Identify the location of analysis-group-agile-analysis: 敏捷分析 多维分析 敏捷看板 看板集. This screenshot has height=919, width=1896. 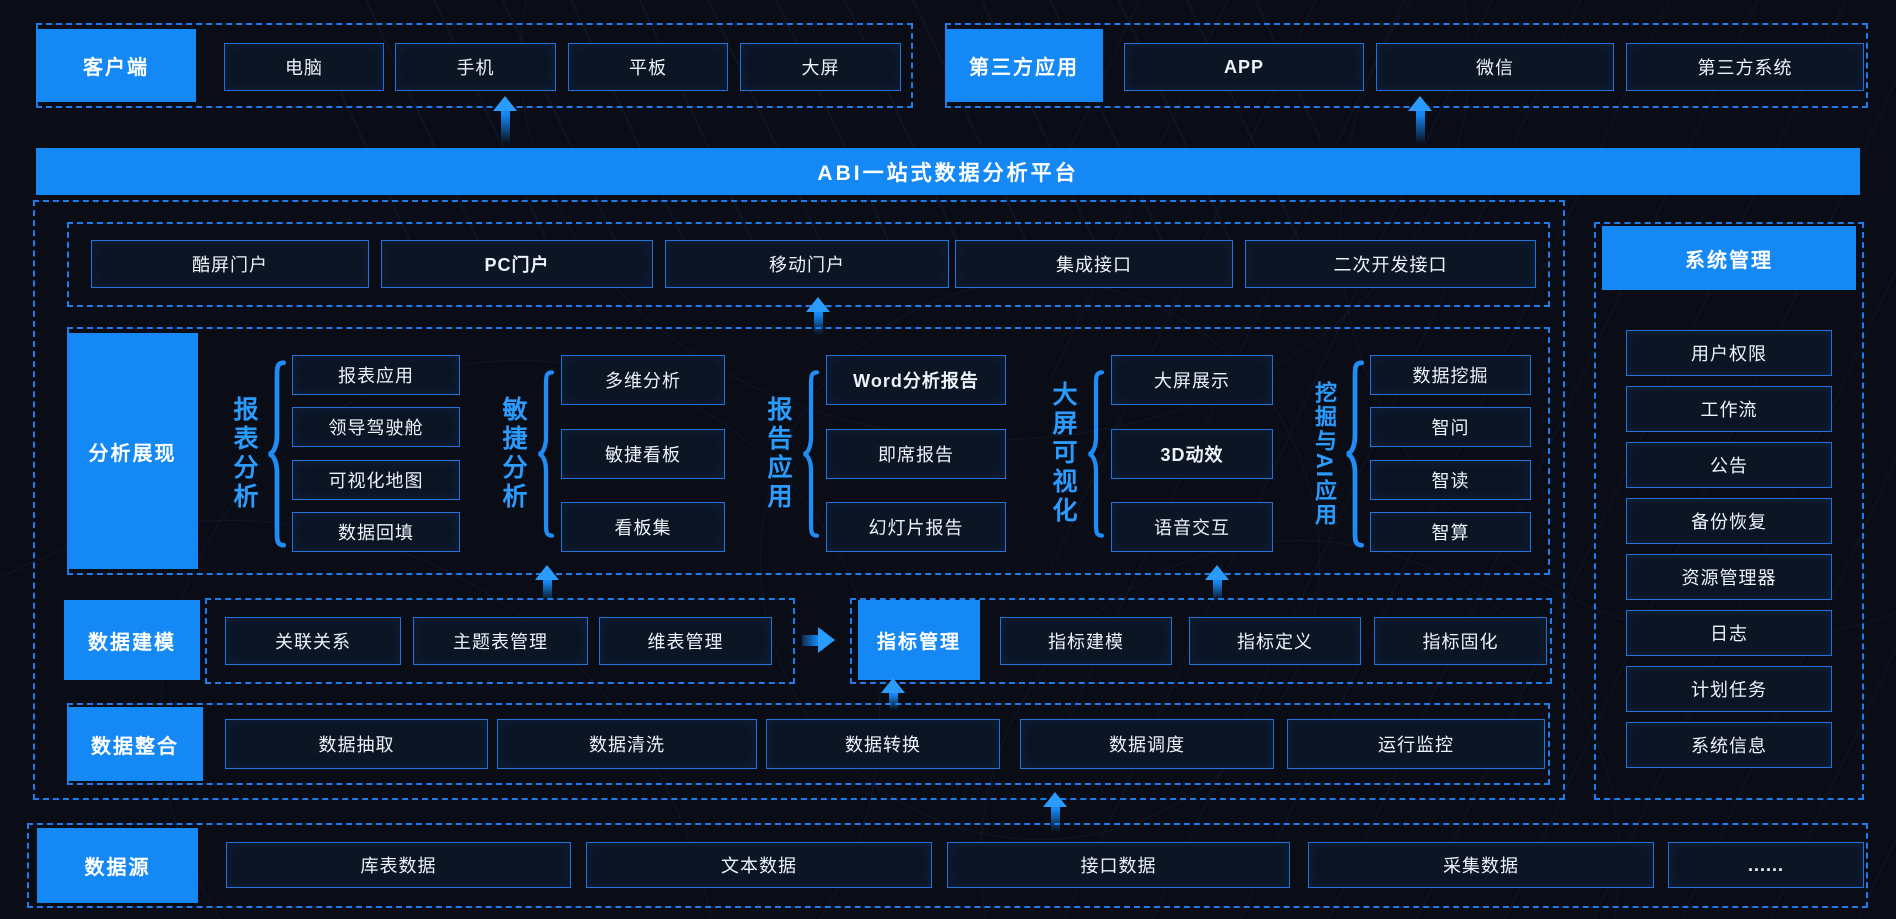
(610, 453).